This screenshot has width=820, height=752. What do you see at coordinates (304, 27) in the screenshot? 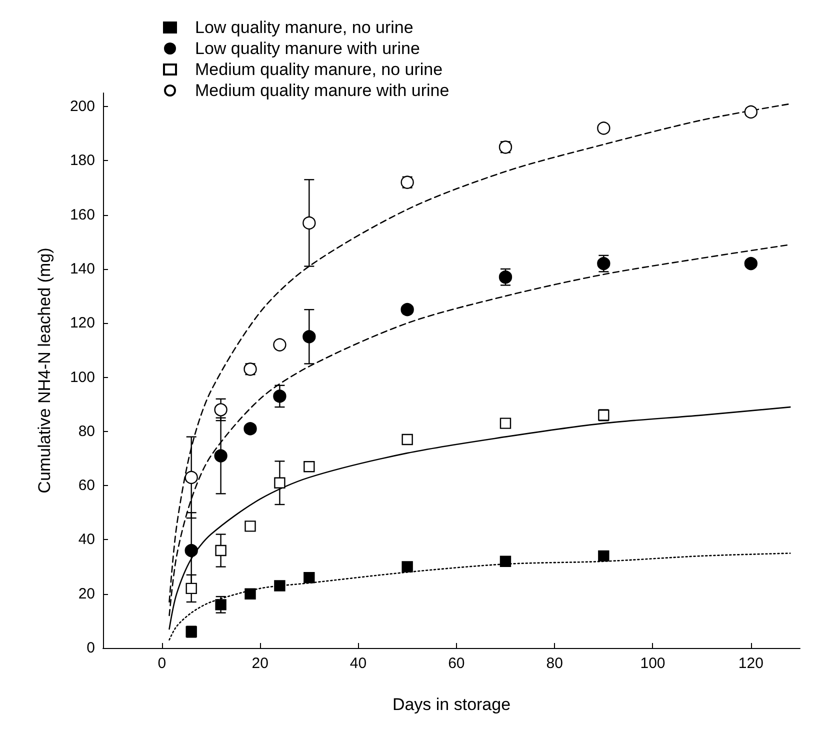
I see `legend-label: Low quality manure, no urine` at bounding box center [304, 27].